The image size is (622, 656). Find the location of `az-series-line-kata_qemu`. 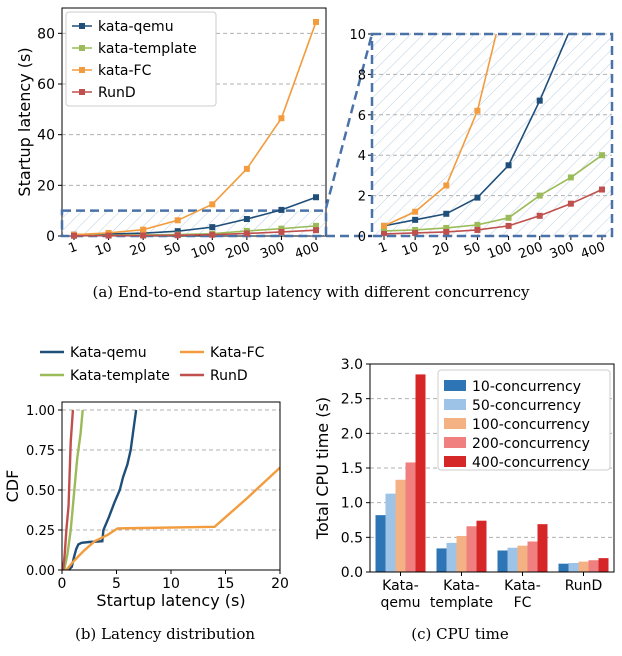

az-series-line-kata_qemu is located at coordinates (476, 130).